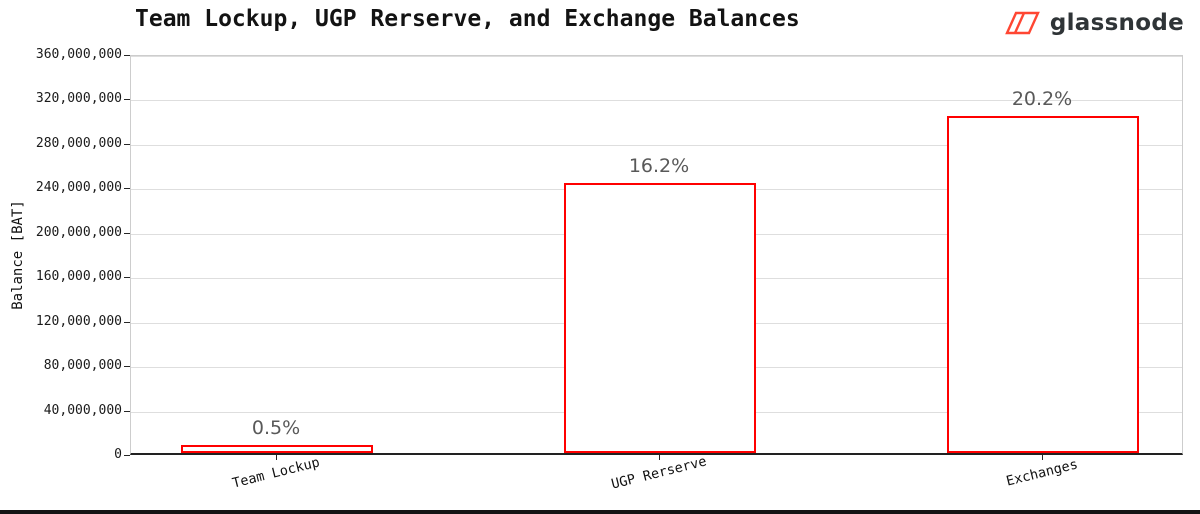  What do you see at coordinates (82, 410) in the screenshot?
I see `y-tick-label: 40,000,000` at bounding box center [82, 410].